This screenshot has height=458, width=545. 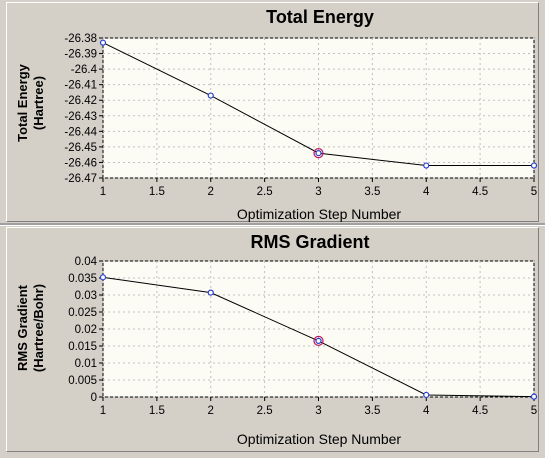 I want to click on y-tick-label: -26.44, so click(x=80, y=132).